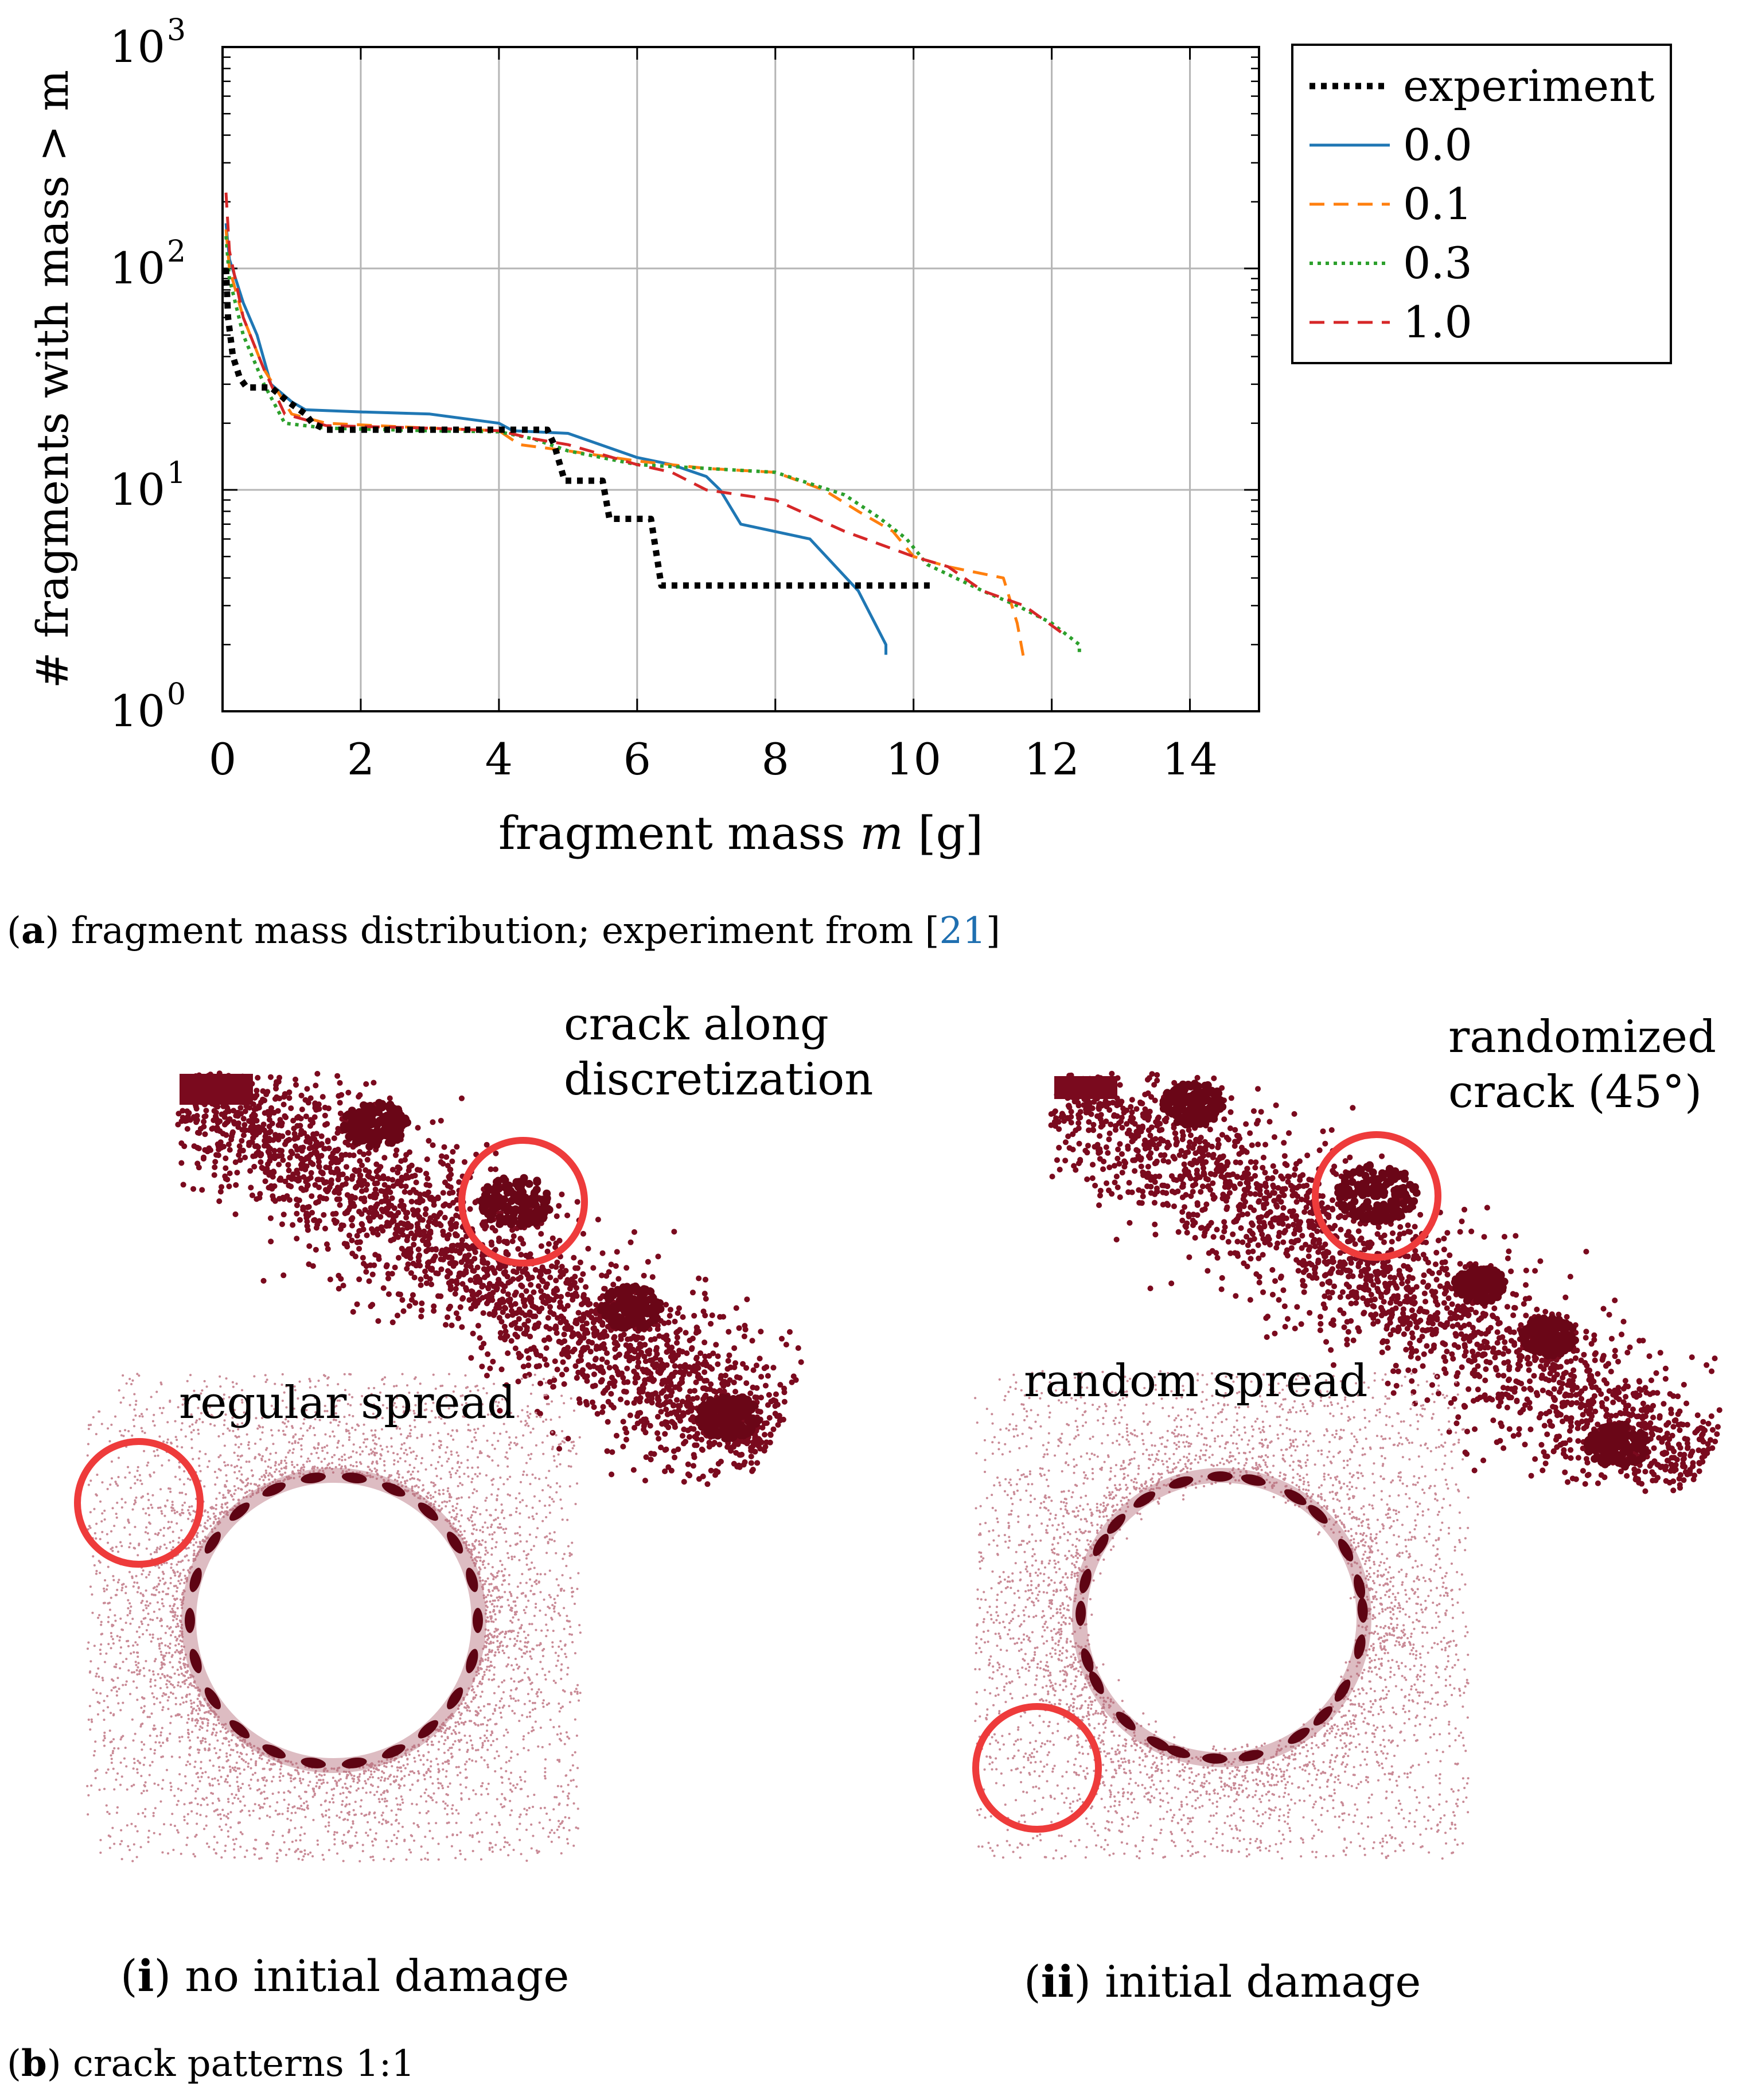  What do you see at coordinates (1582, 1037) in the screenshot?
I see `label-randomized-line1: randomized` at bounding box center [1582, 1037].